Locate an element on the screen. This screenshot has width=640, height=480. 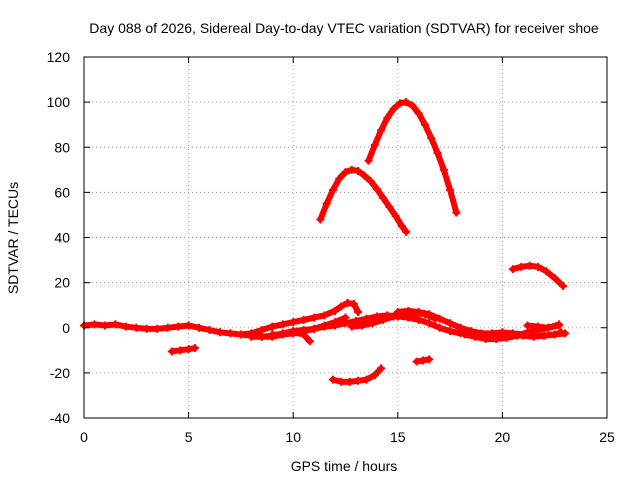
series-arc-mid-dip is located at coordinates (291, 337).